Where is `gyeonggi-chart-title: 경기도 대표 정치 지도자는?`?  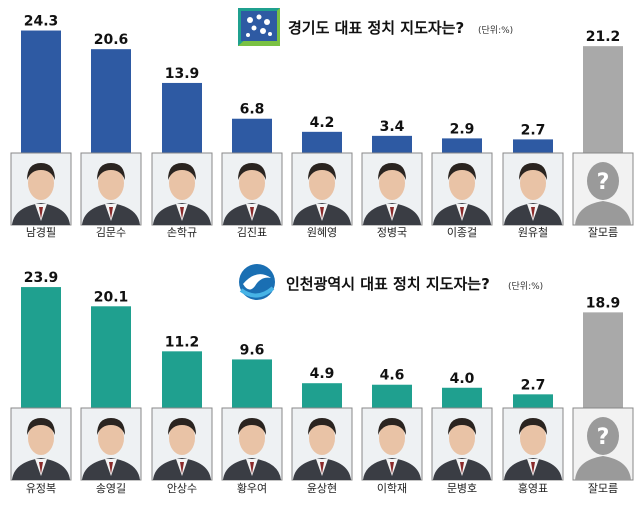
gyeonggi-chart-title: 경기도 대표 정치 지도자는? is located at coordinates (376, 28).